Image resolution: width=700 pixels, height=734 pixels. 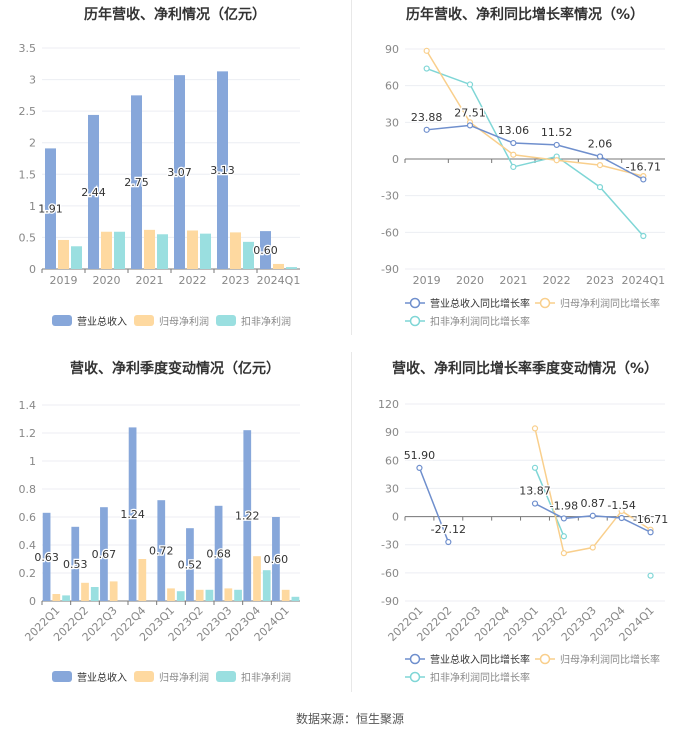 I want to click on chart-3-title: 营收、净利季度变动情况（亿元）, so click(x=175, y=369).